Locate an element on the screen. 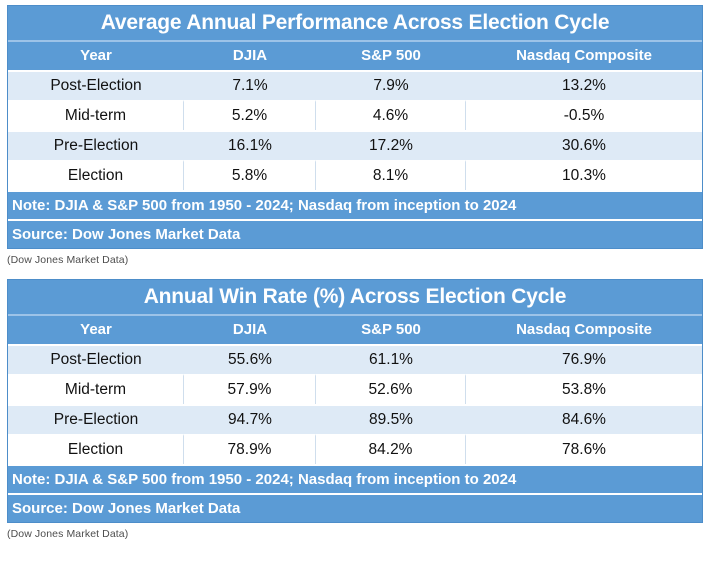 This screenshot has width=709, height=569. cell-sp500: 84.2% is located at coordinates (391, 449).